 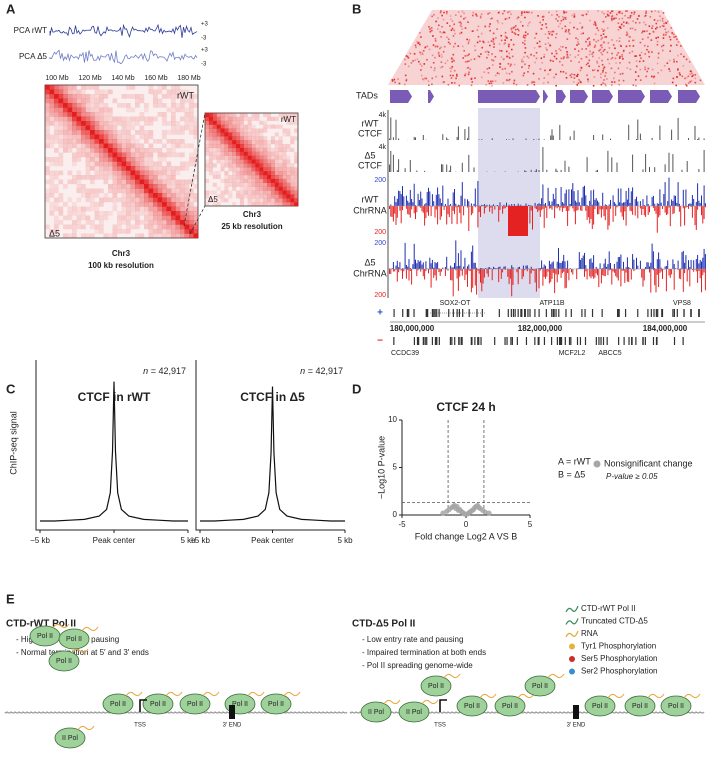 What do you see at coordinates (251, 226) in the screenshot?
I see `map-caption: 25 kb resolution` at bounding box center [251, 226].